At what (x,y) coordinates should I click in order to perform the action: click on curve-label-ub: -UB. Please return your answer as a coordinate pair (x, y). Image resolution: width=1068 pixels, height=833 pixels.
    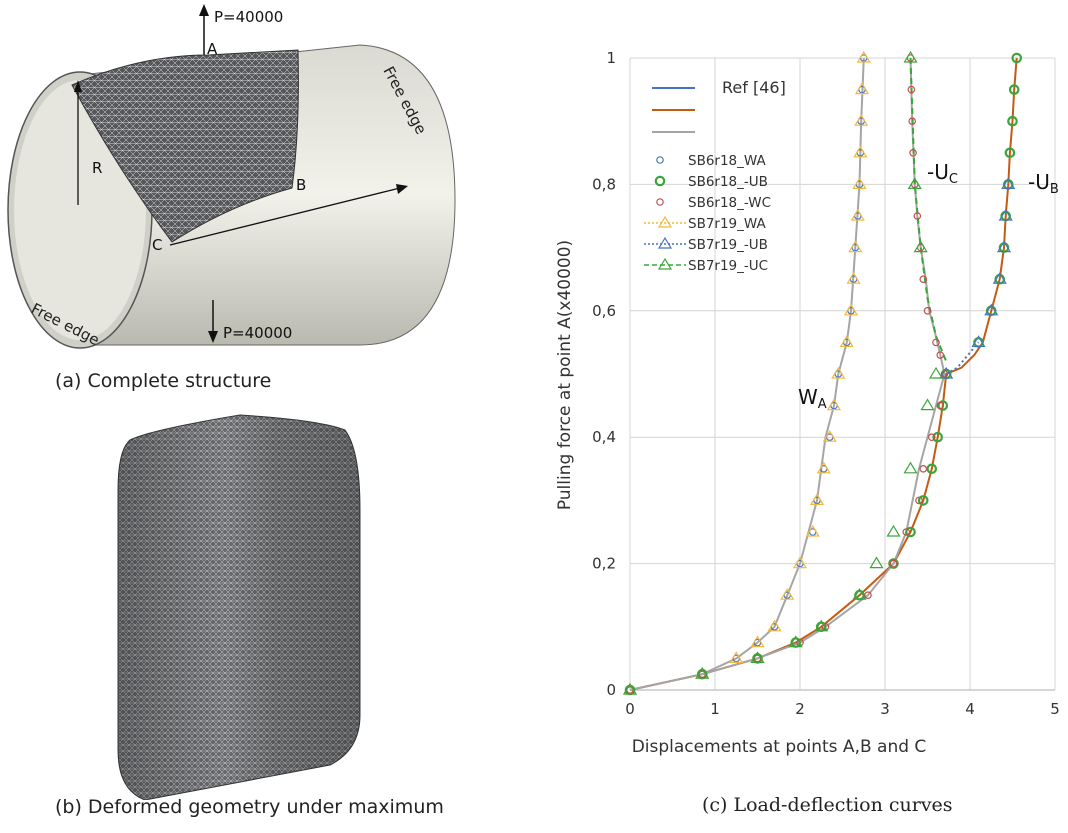
    Looking at the image, I should click on (1043, 183).